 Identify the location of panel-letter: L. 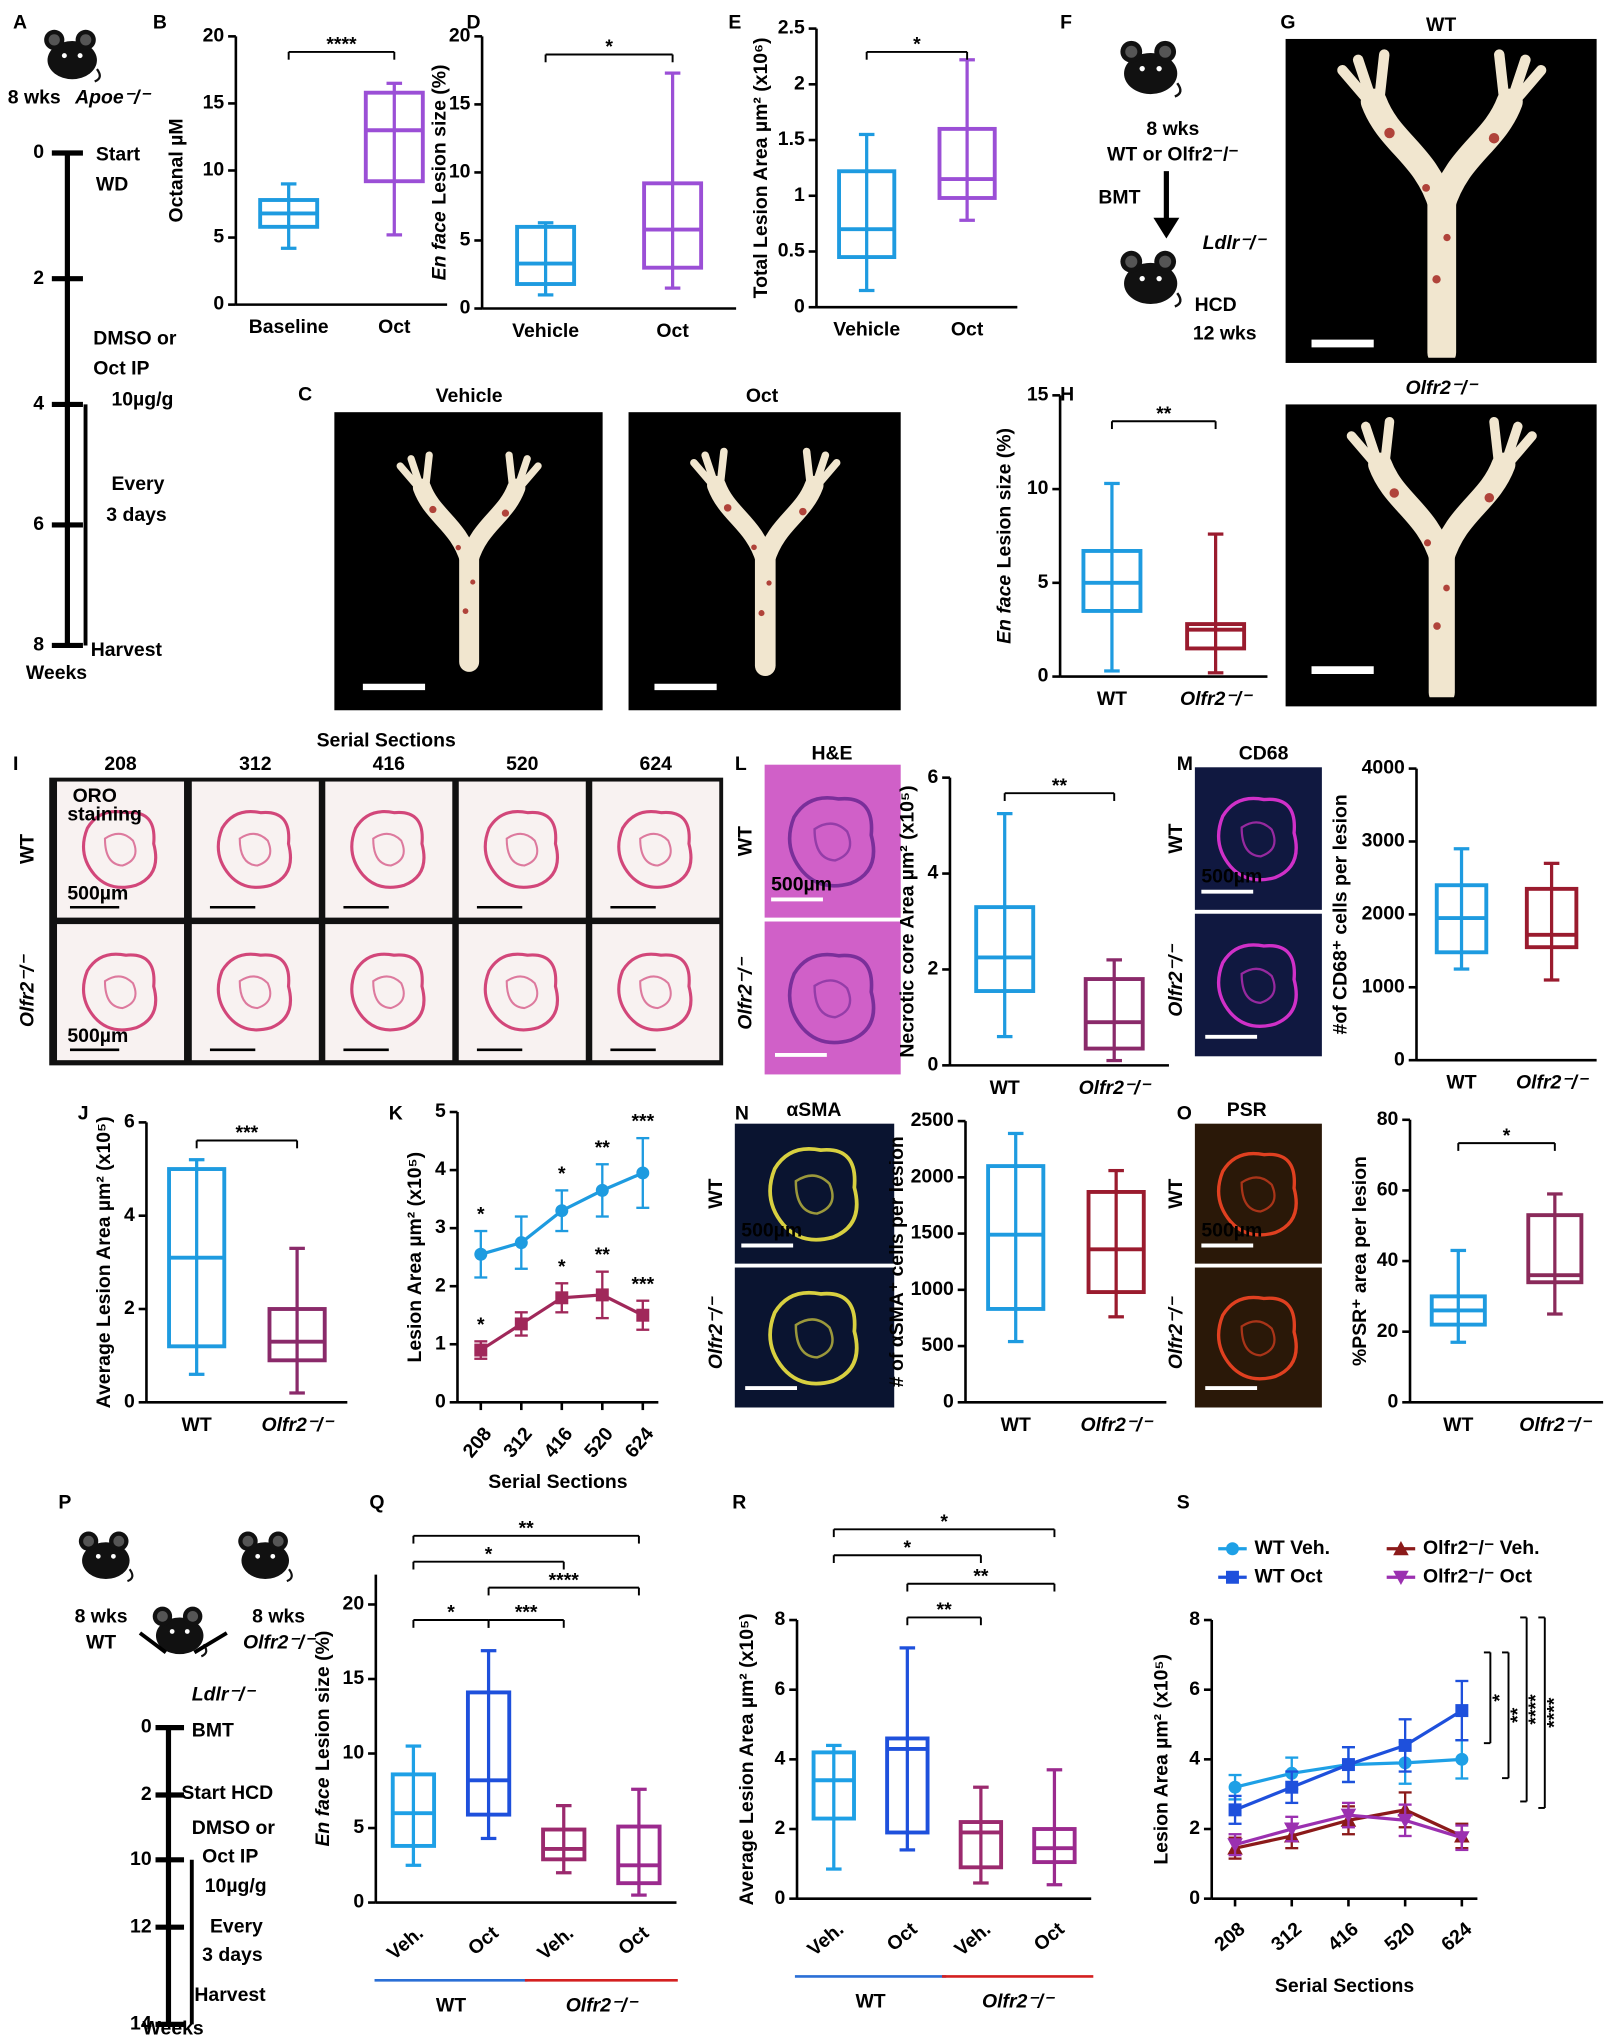
(741, 764).